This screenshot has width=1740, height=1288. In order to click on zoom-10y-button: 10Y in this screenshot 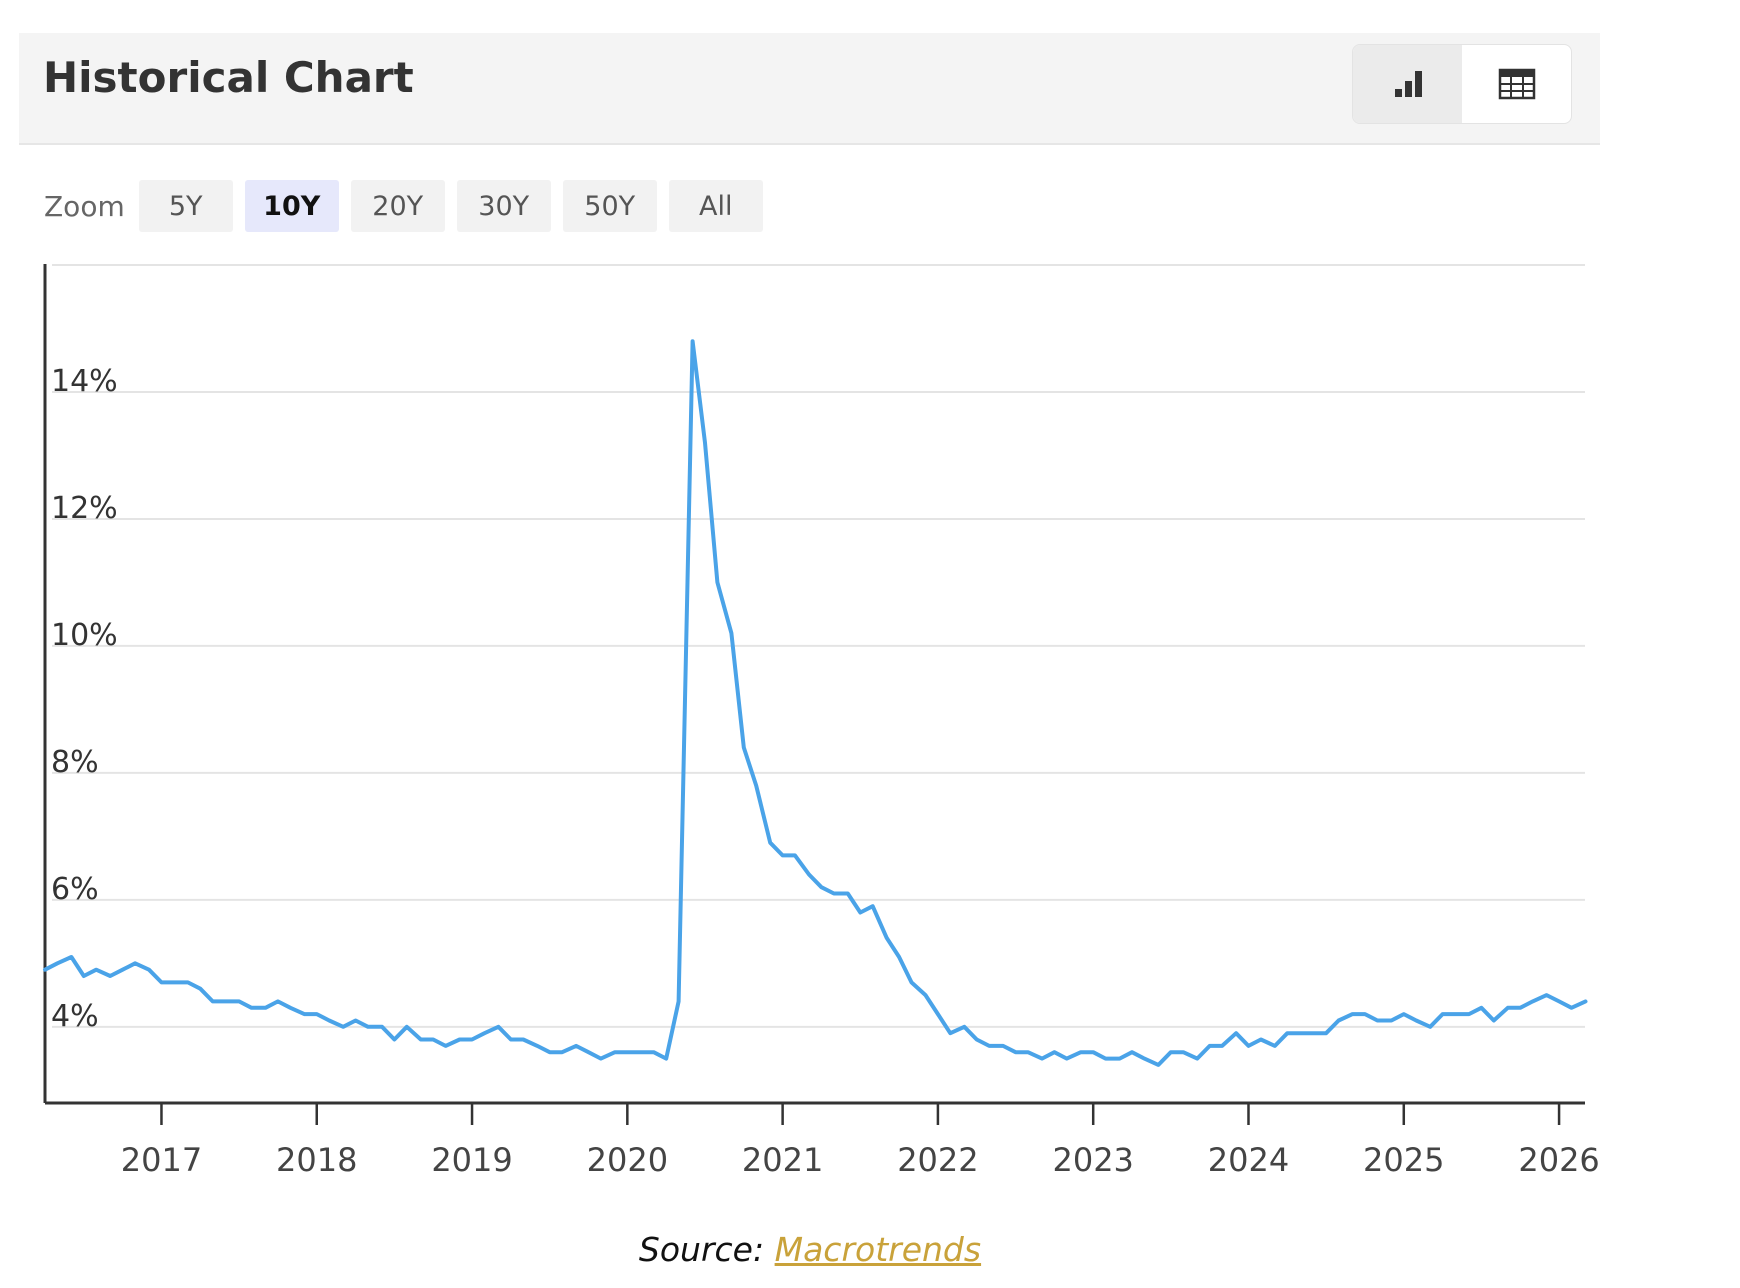, I will do `click(291, 206)`.